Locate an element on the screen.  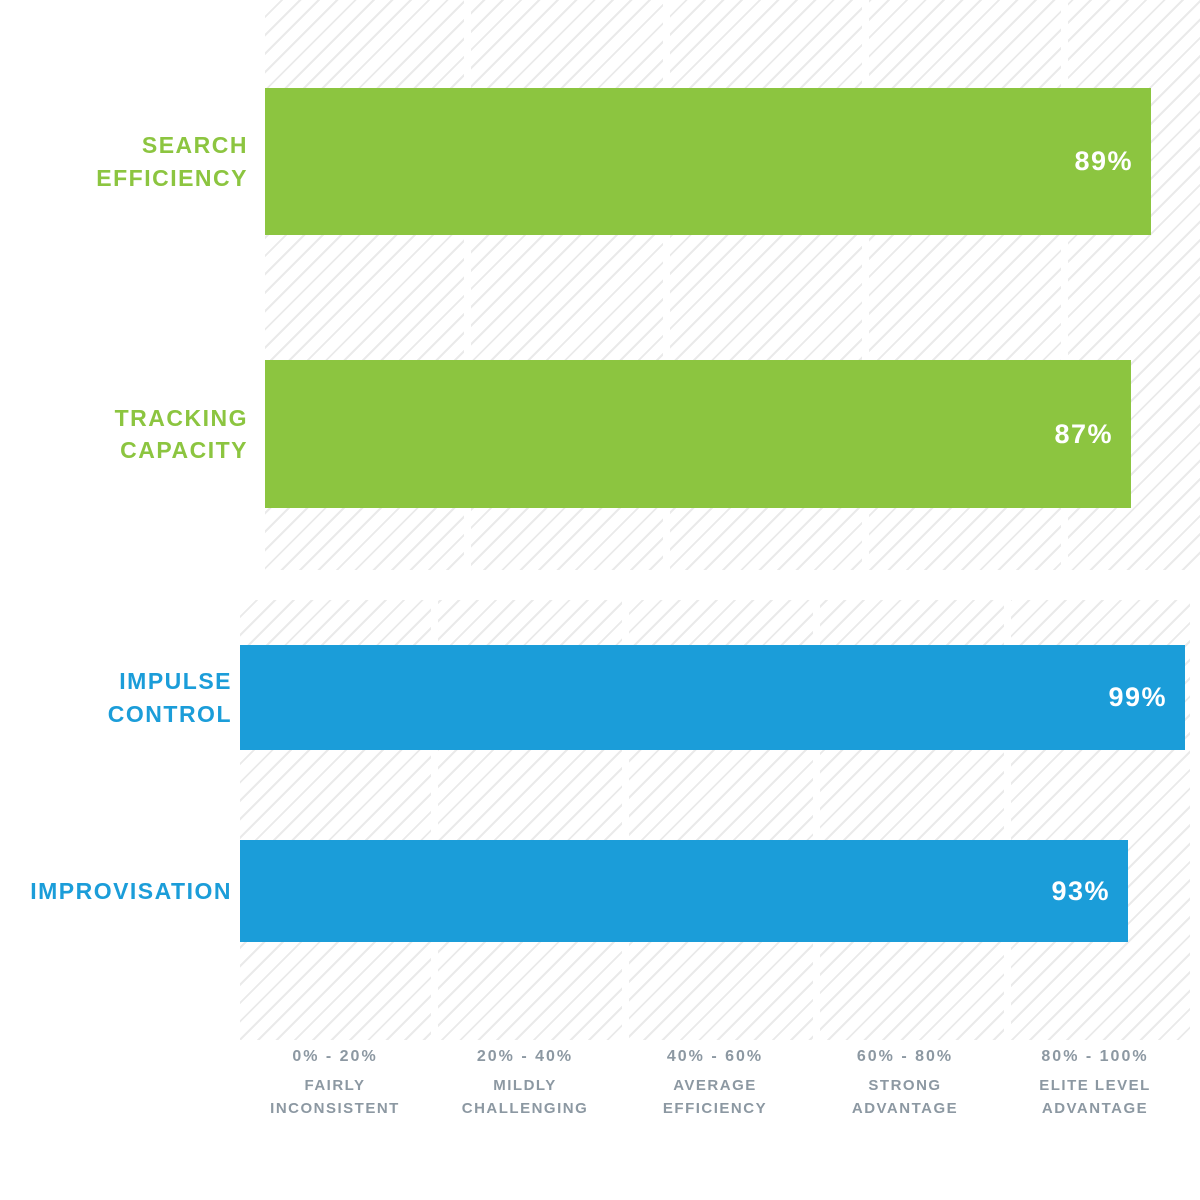
row-label-line: TRACKING is located at coordinates (181, 417).